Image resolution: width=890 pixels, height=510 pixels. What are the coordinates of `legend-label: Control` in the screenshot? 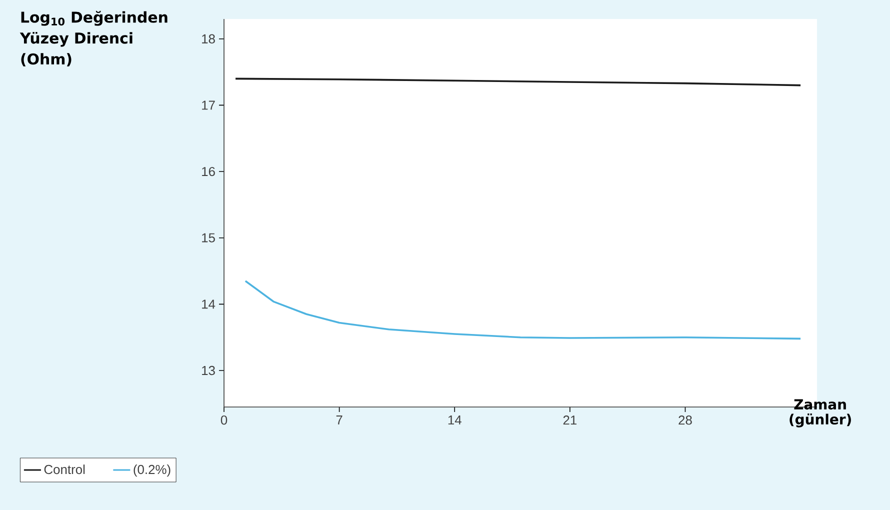 It's located at (64, 469).